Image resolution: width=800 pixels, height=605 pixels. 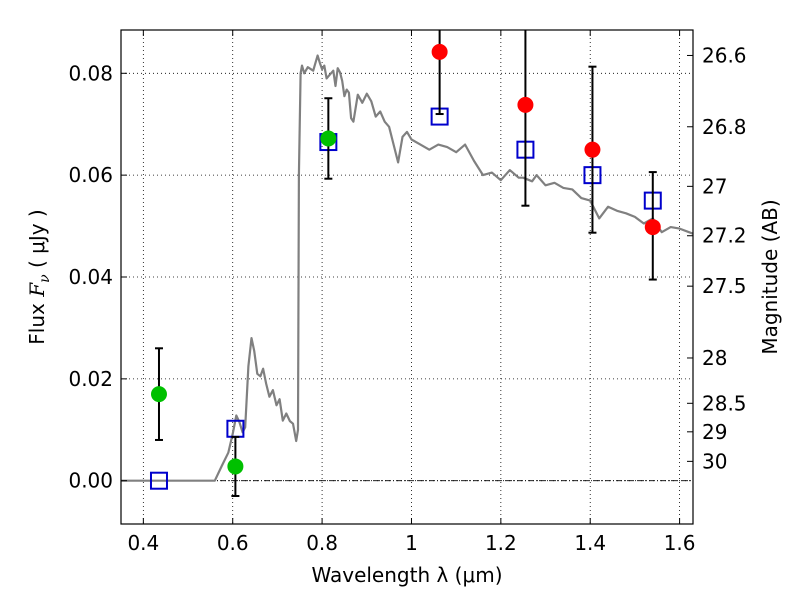 What do you see at coordinates (714, 358) in the screenshot?
I see `y2-tick-label: 28` at bounding box center [714, 358].